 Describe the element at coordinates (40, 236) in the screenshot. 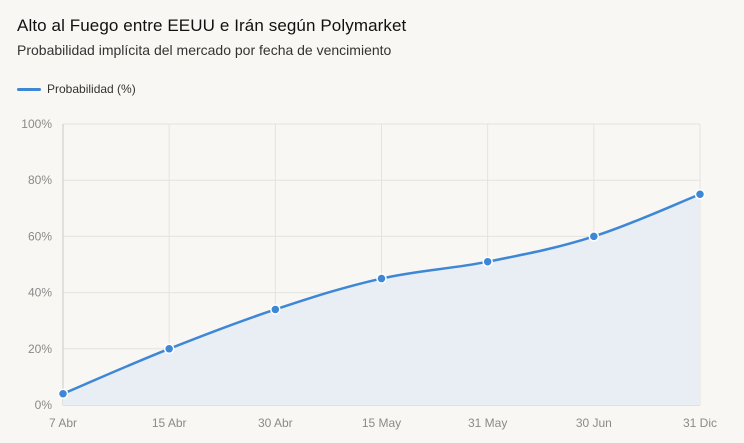

I see `y-tick-label: 60%` at that location.